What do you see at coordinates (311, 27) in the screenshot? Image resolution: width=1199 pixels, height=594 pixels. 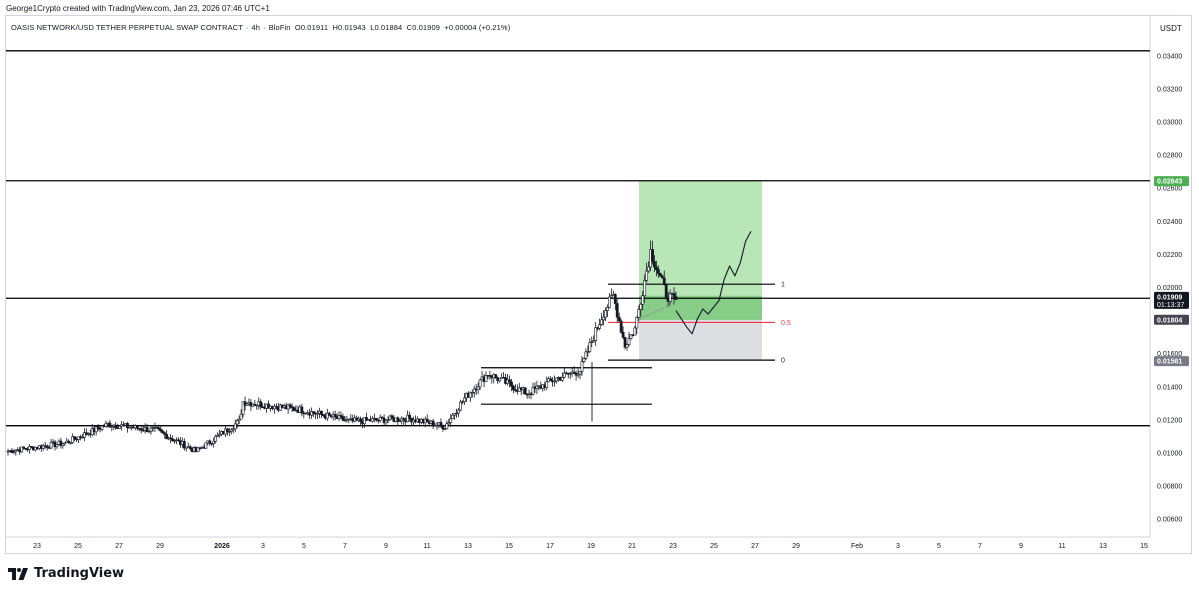 I see `open-value: O0.01911` at bounding box center [311, 27].